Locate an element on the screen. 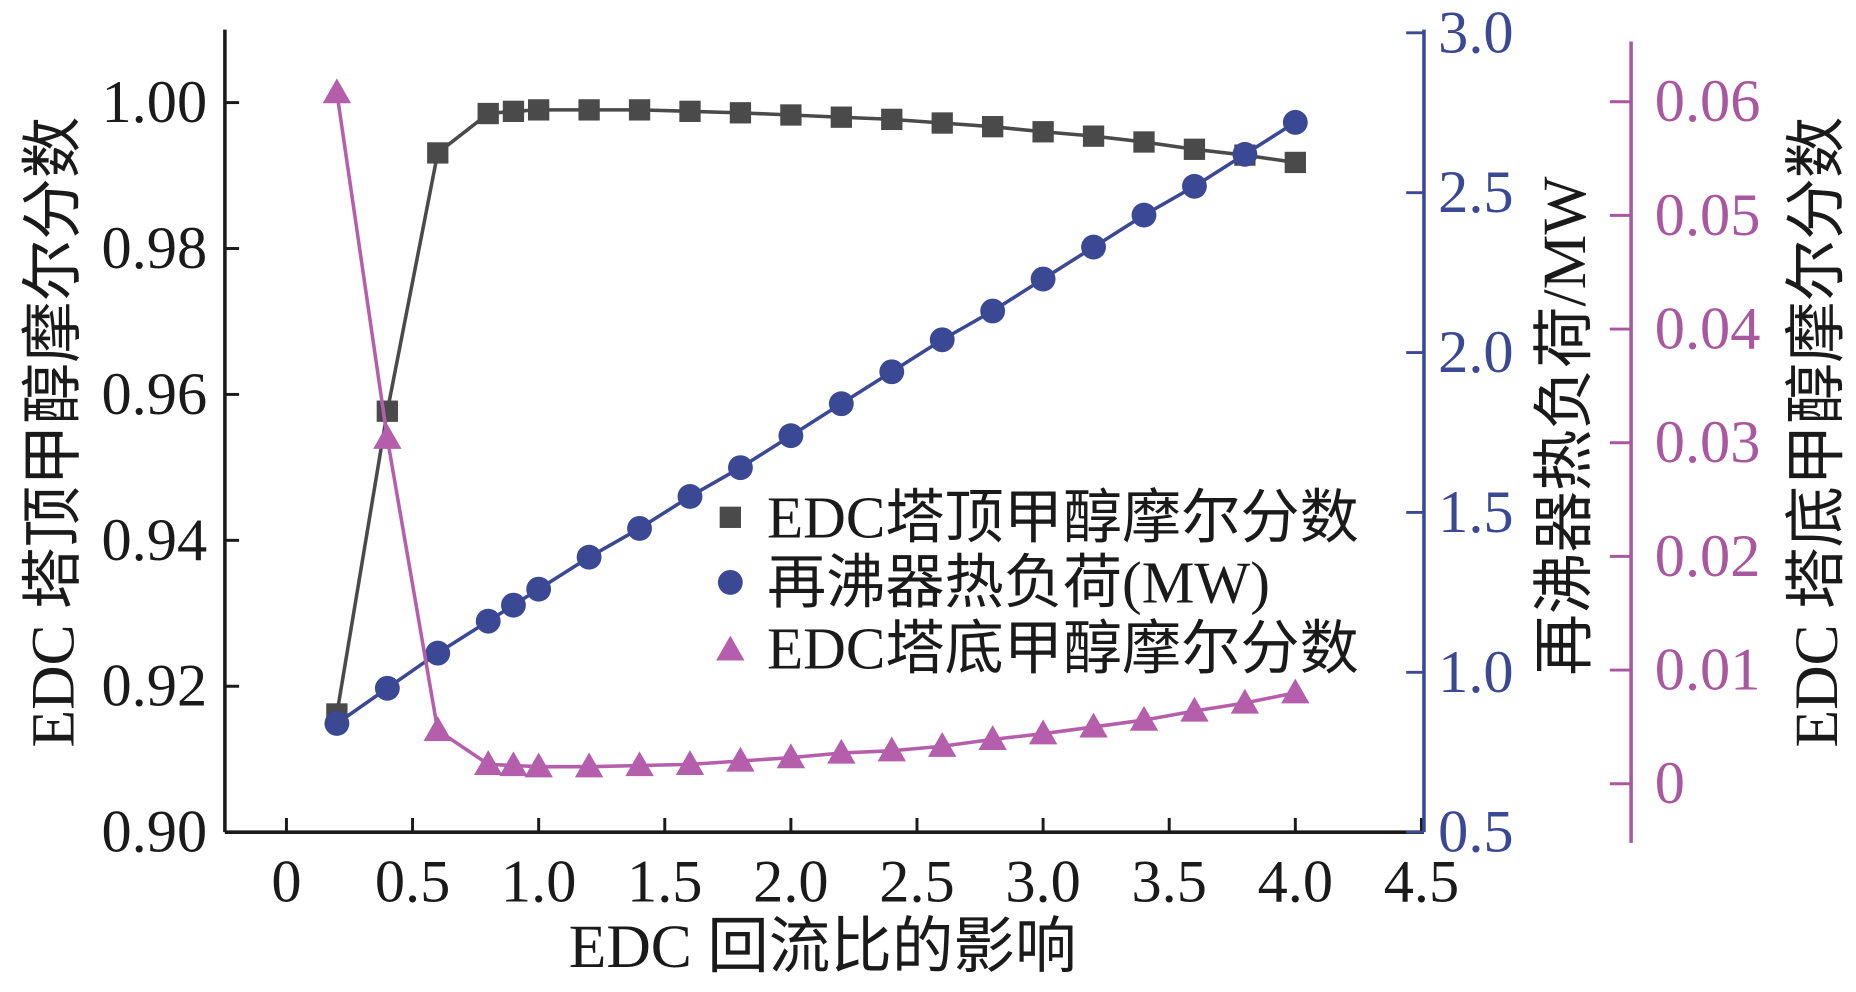  y-left-tick-label: 0.90 is located at coordinates (155, 832).